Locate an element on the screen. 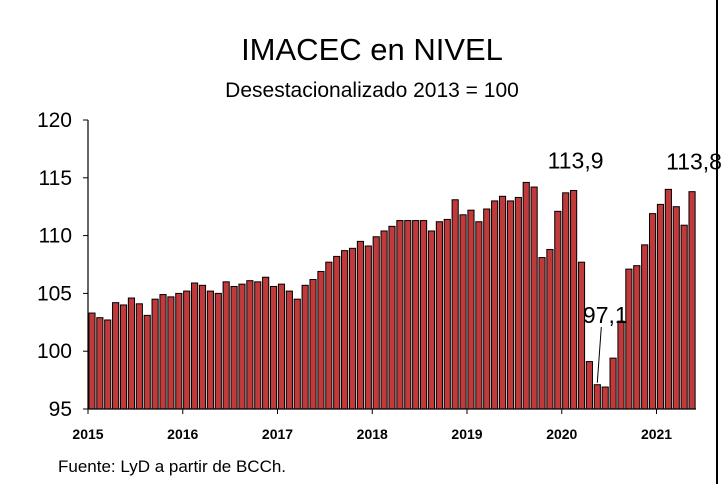 Image resolution: width=722 pixels, height=484 pixels. y-tick-label-120: 120 is located at coordinates (54, 120).